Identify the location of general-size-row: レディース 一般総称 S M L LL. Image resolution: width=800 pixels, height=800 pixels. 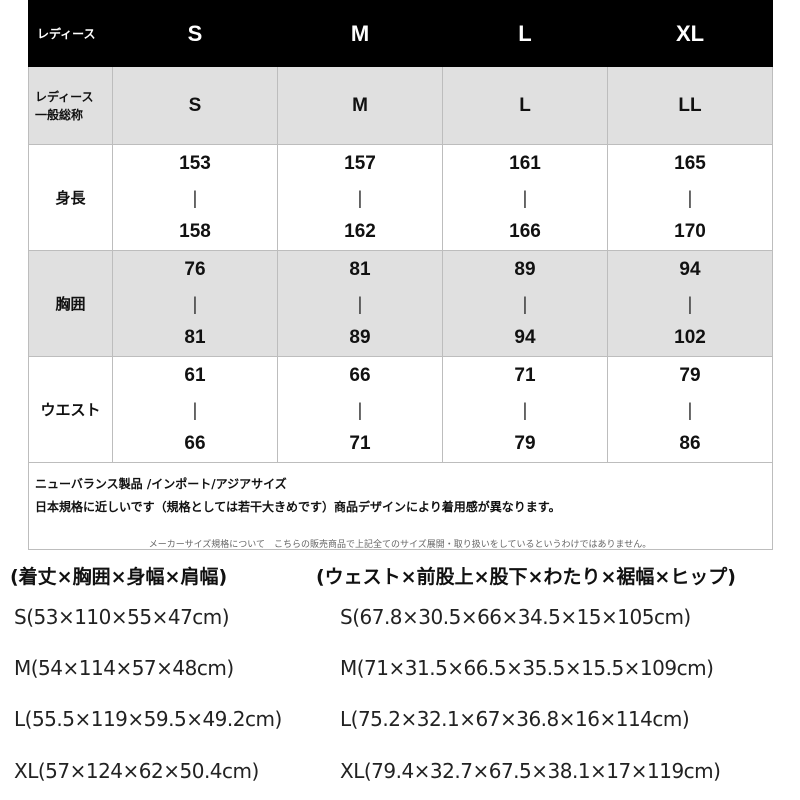
(400, 105).